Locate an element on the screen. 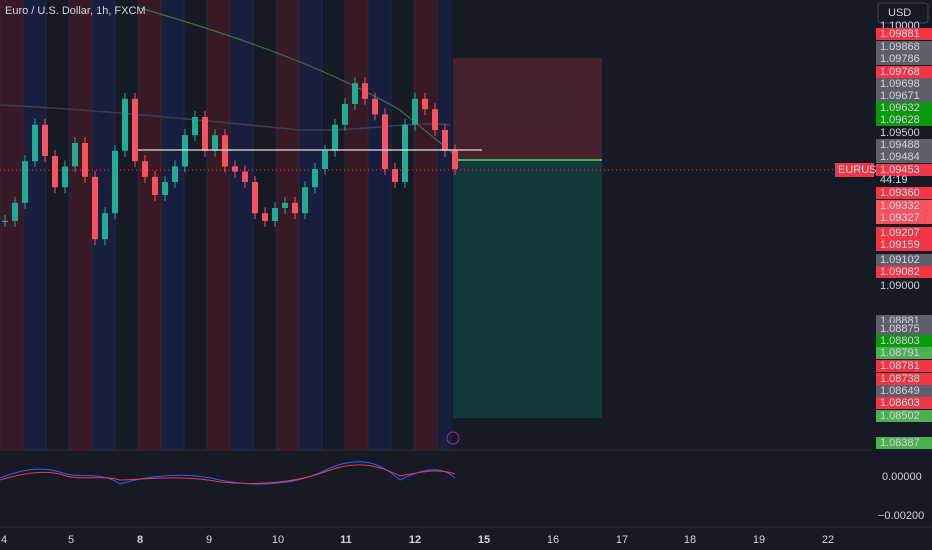 The image size is (932, 550). price-label: 1.09332 is located at coordinates (900, 206).